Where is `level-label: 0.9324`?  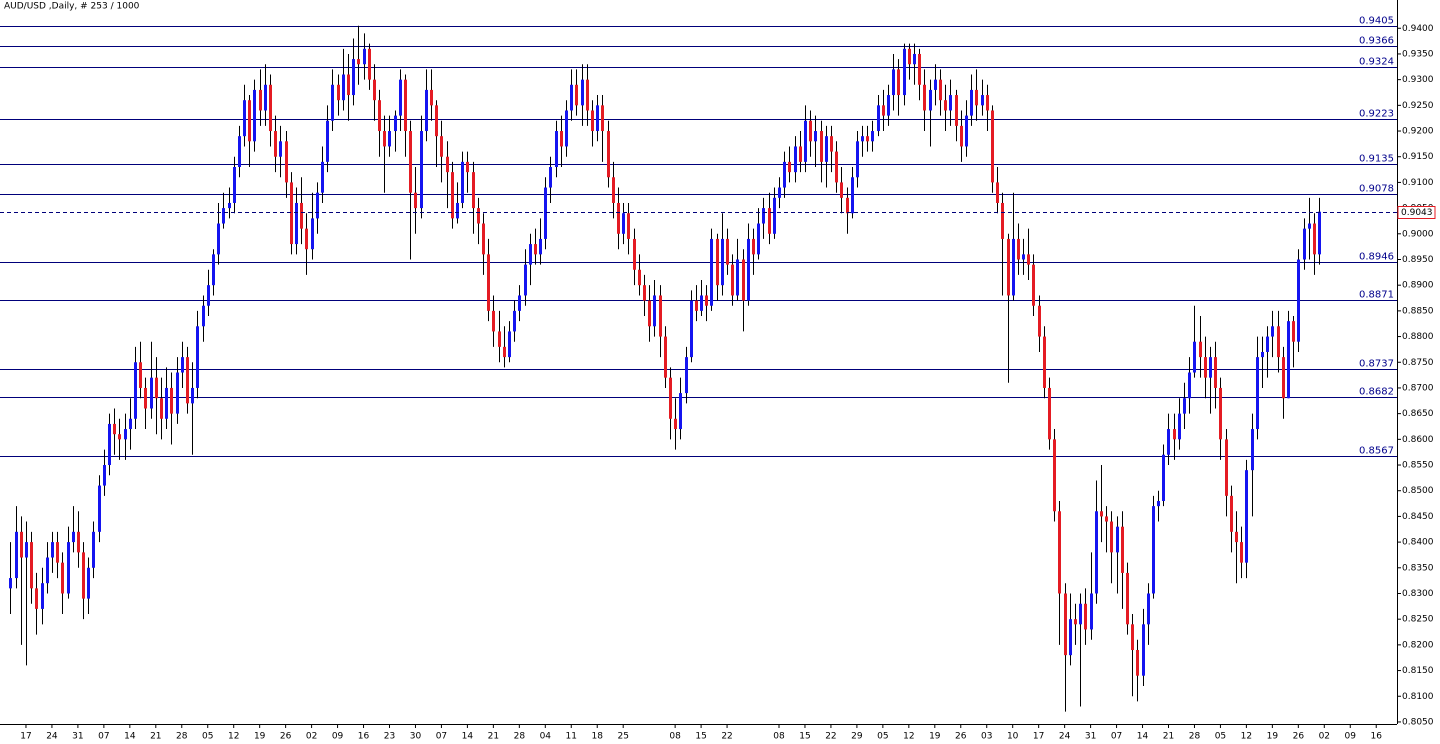 level-label: 0.9324 is located at coordinates (1376, 62).